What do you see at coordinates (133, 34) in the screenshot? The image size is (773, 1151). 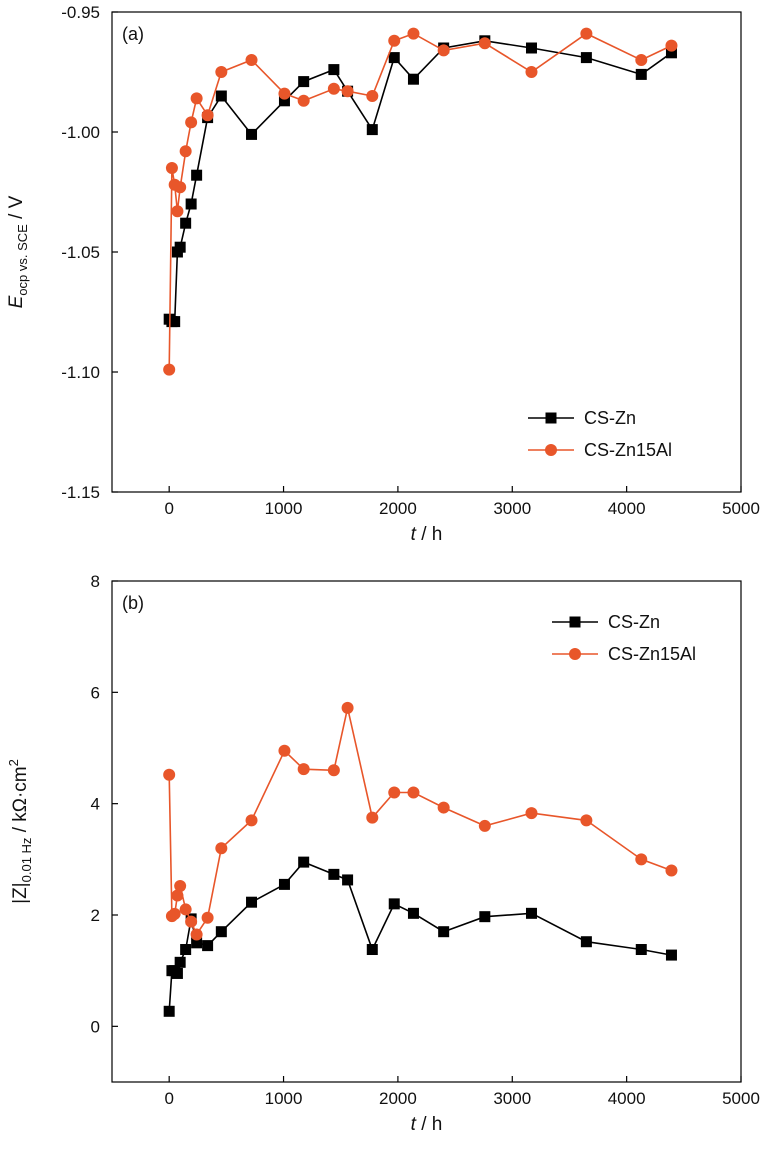 I see `panel-label: (a)` at bounding box center [133, 34].